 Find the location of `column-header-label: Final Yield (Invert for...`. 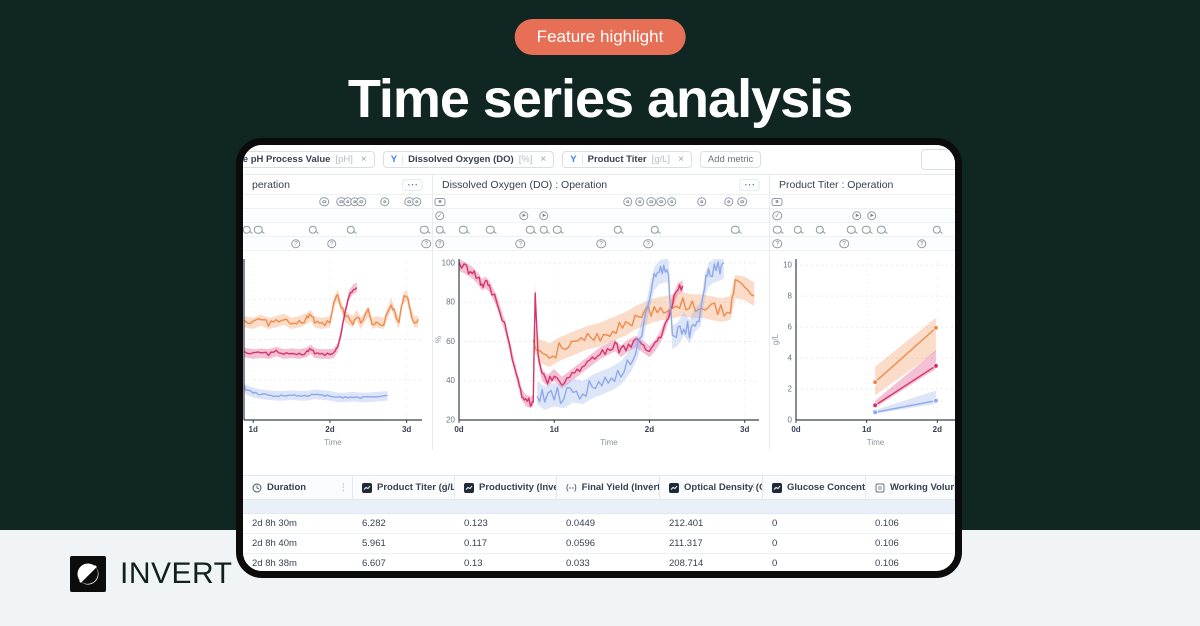

column-header-label: Final Yield (Invert for... is located at coordinates (620, 487).